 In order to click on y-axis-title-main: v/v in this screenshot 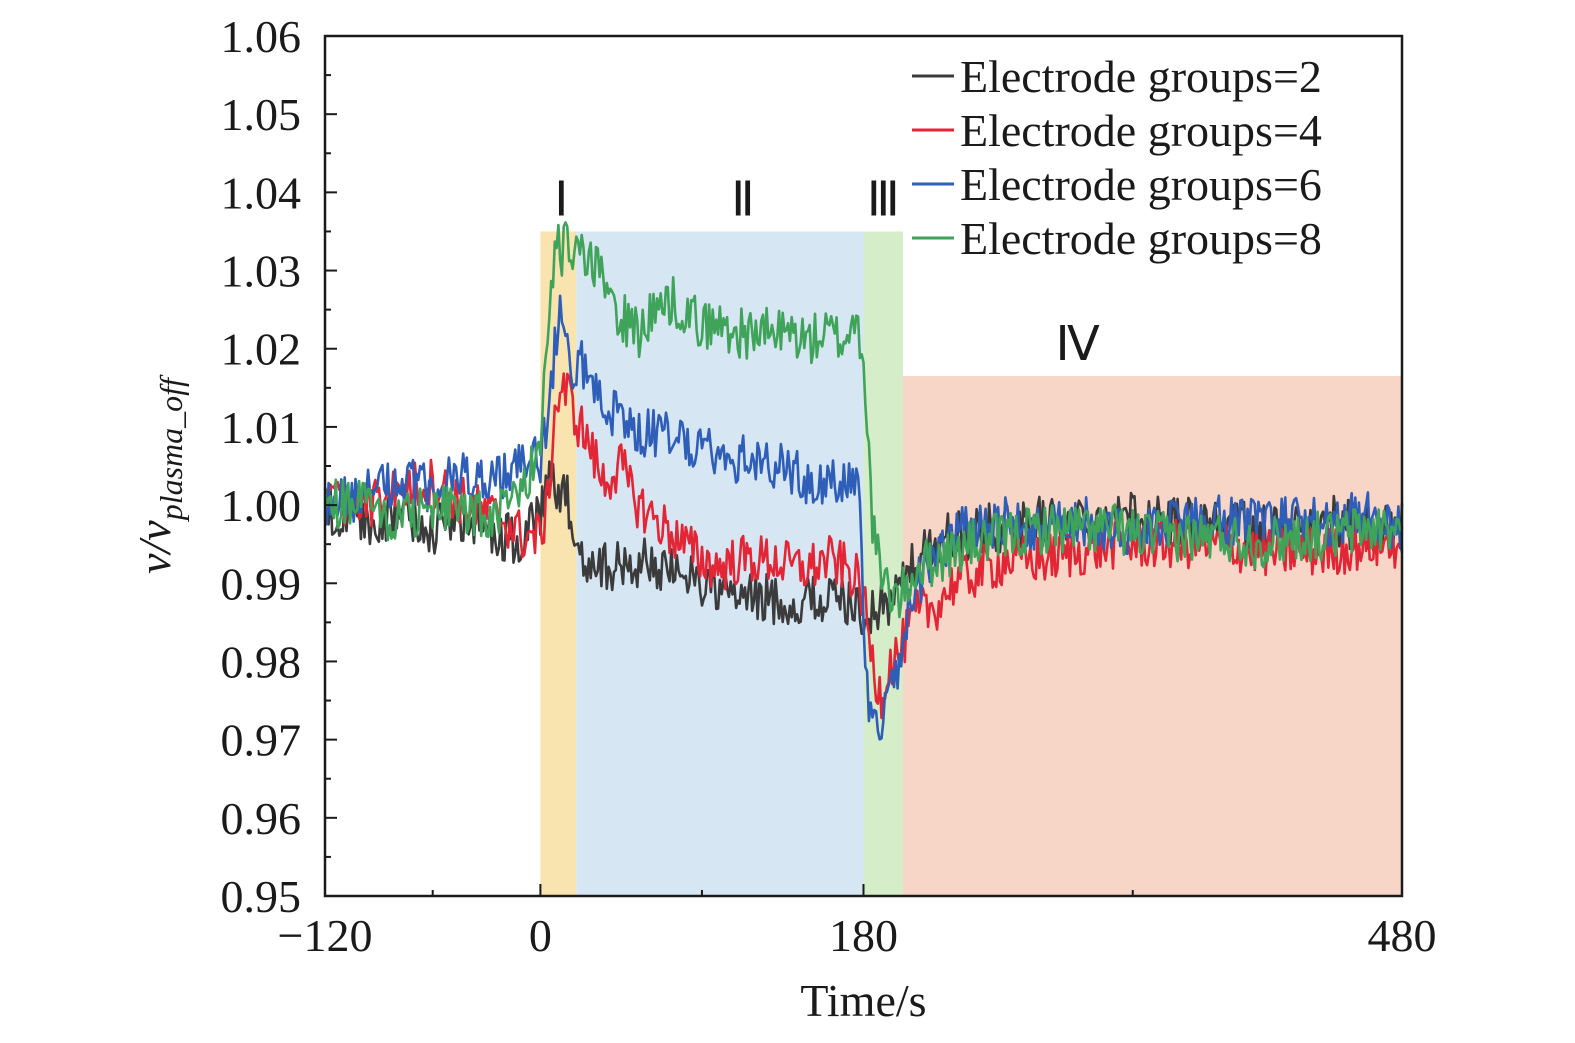, I will do `click(154, 547)`.